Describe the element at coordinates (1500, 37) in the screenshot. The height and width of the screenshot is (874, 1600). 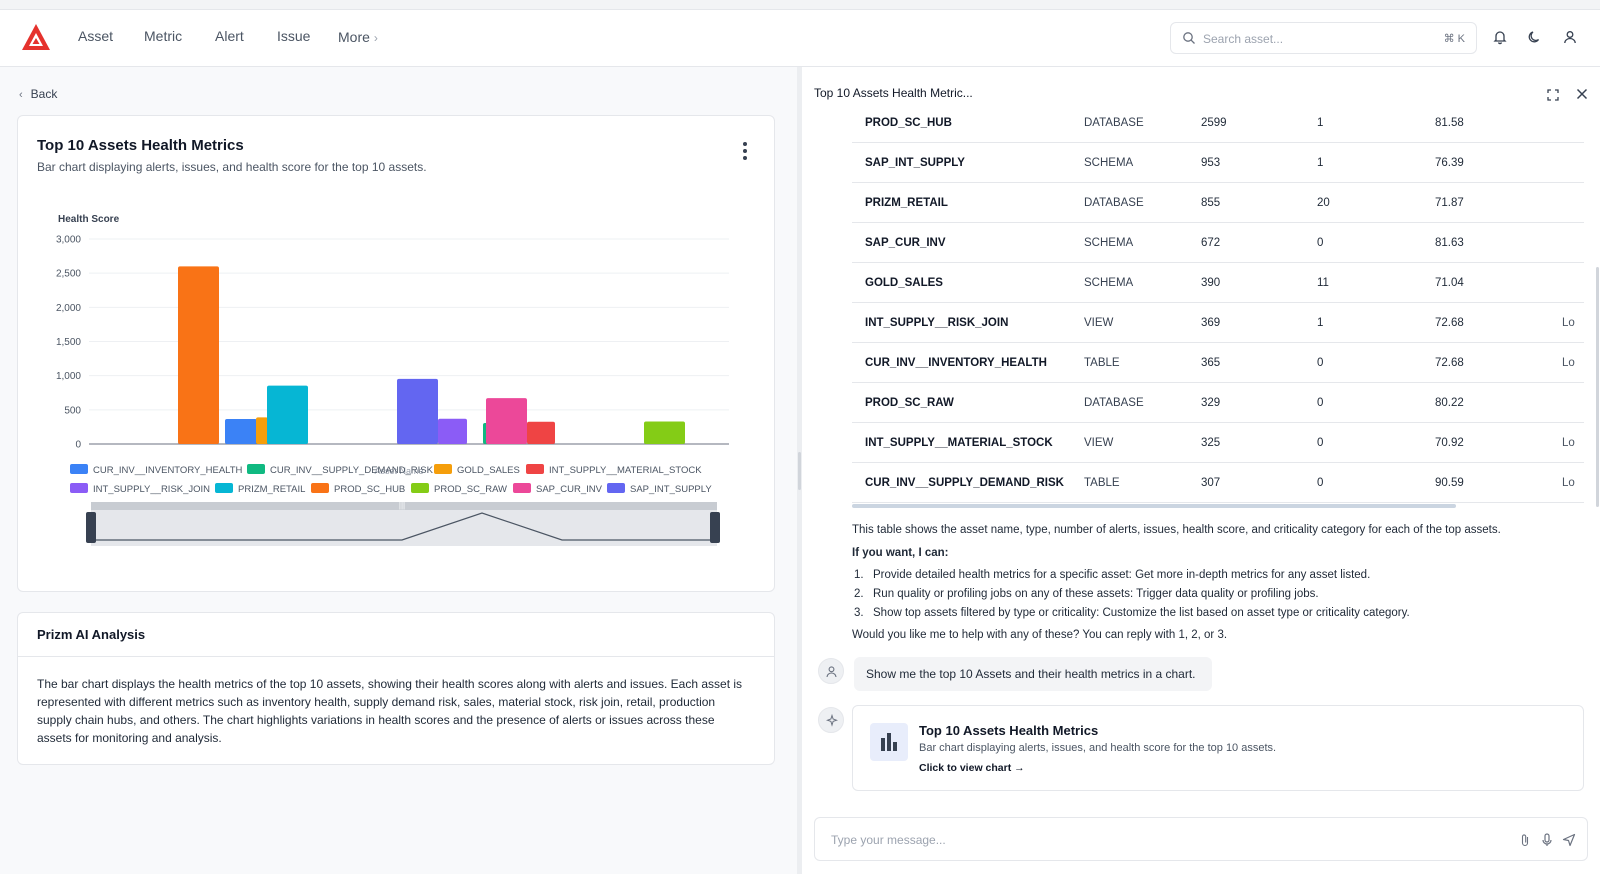
I see `bell-icon` at that location.